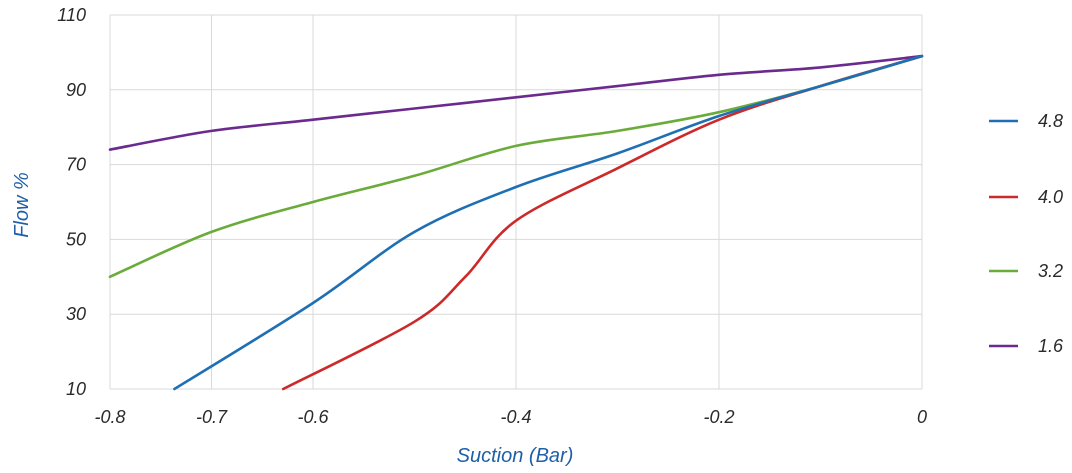 This screenshot has height=473, width=1072. Describe the element at coordinates (76, 165) in the screenshot. I see `y-tick-label: 70` at that location.